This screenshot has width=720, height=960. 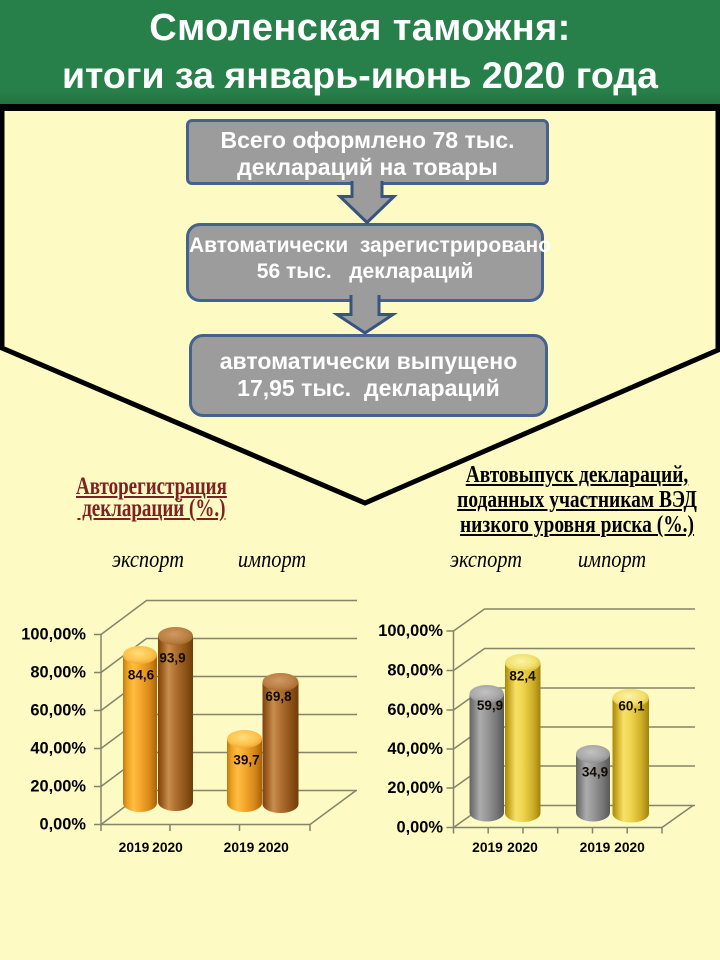 What do you see at coordinates (595, 772) in the screenshot?
I see `svg-text: 34,9` at bounding box center [595, 772].